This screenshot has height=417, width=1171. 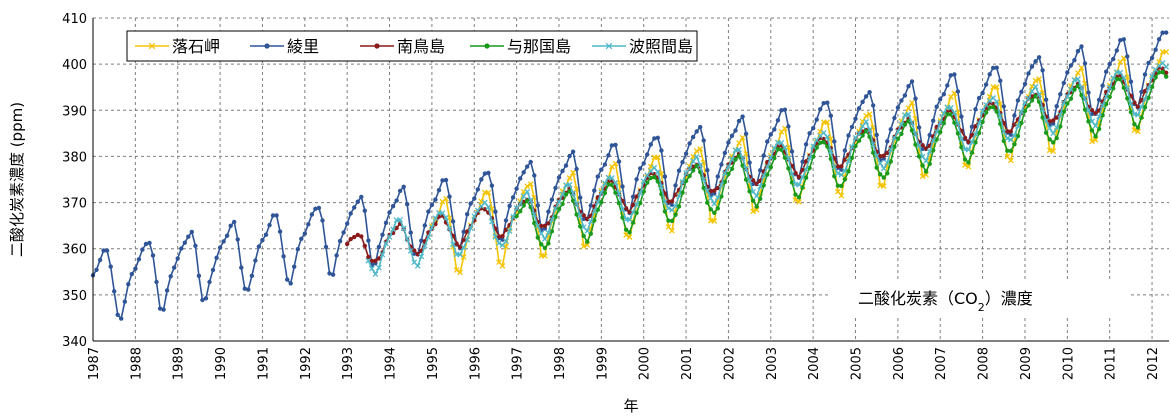 What do you see at coordinates (1153, 363) in the screenshot?
I see `x-tick-label: 2012` at bounding box center [1153, 363].